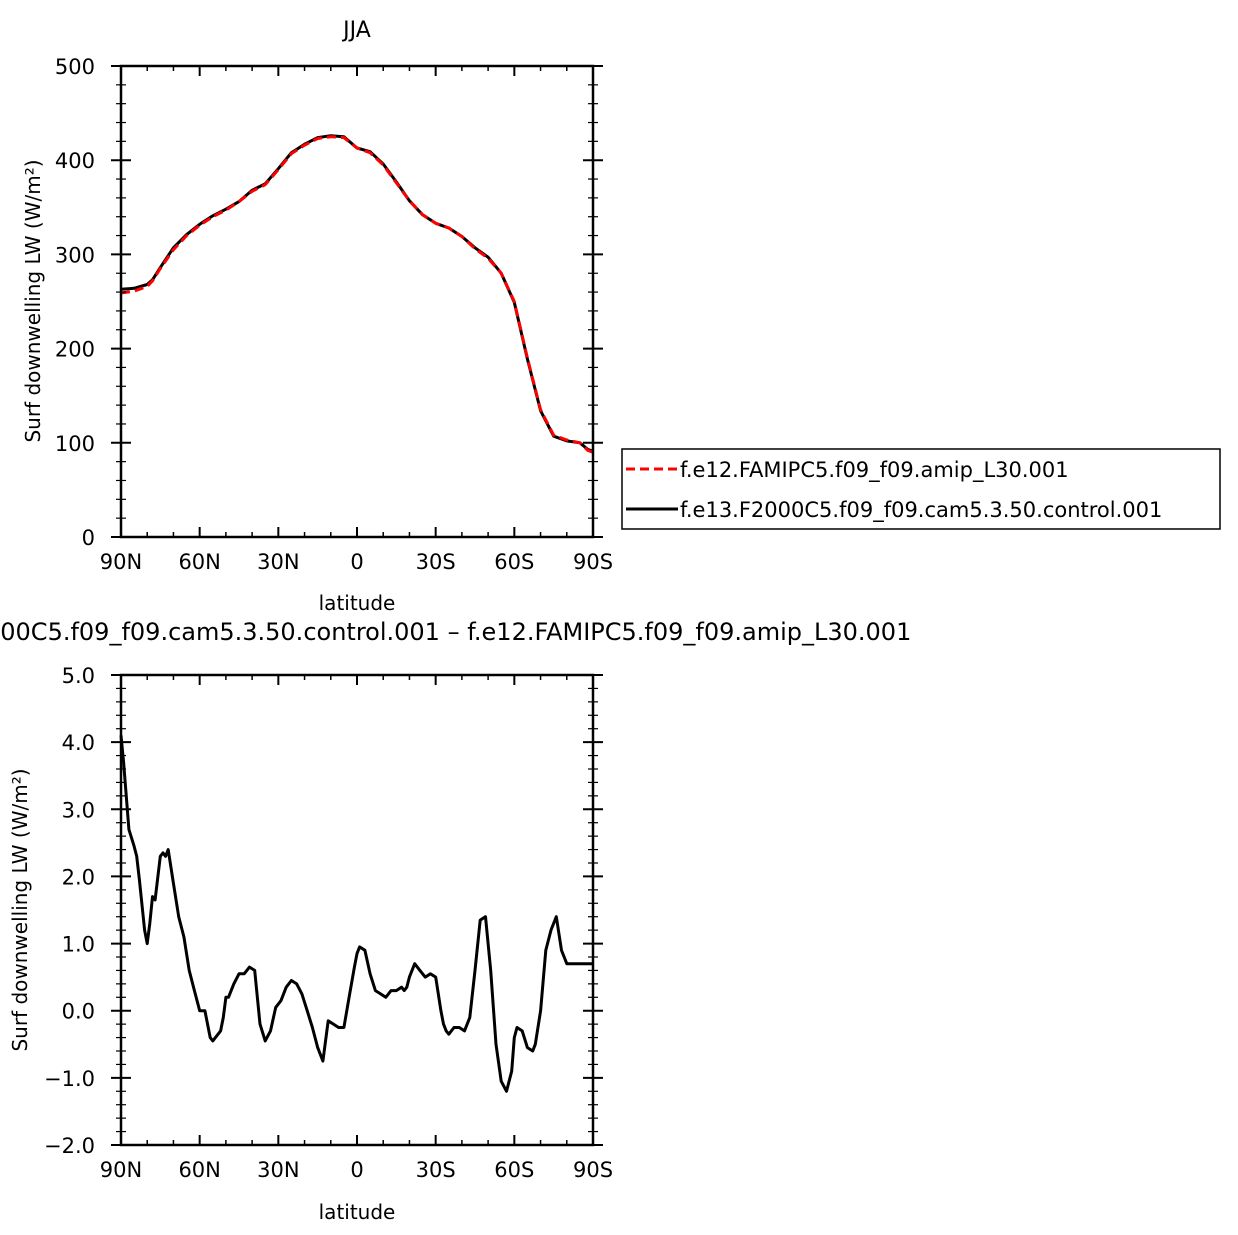 This screenshot has width=1238, height=1235. What do you see at coordinates (75, 444) in the screenshot?
I see `y-tick-label: 100` at bounding box center [75, 444].